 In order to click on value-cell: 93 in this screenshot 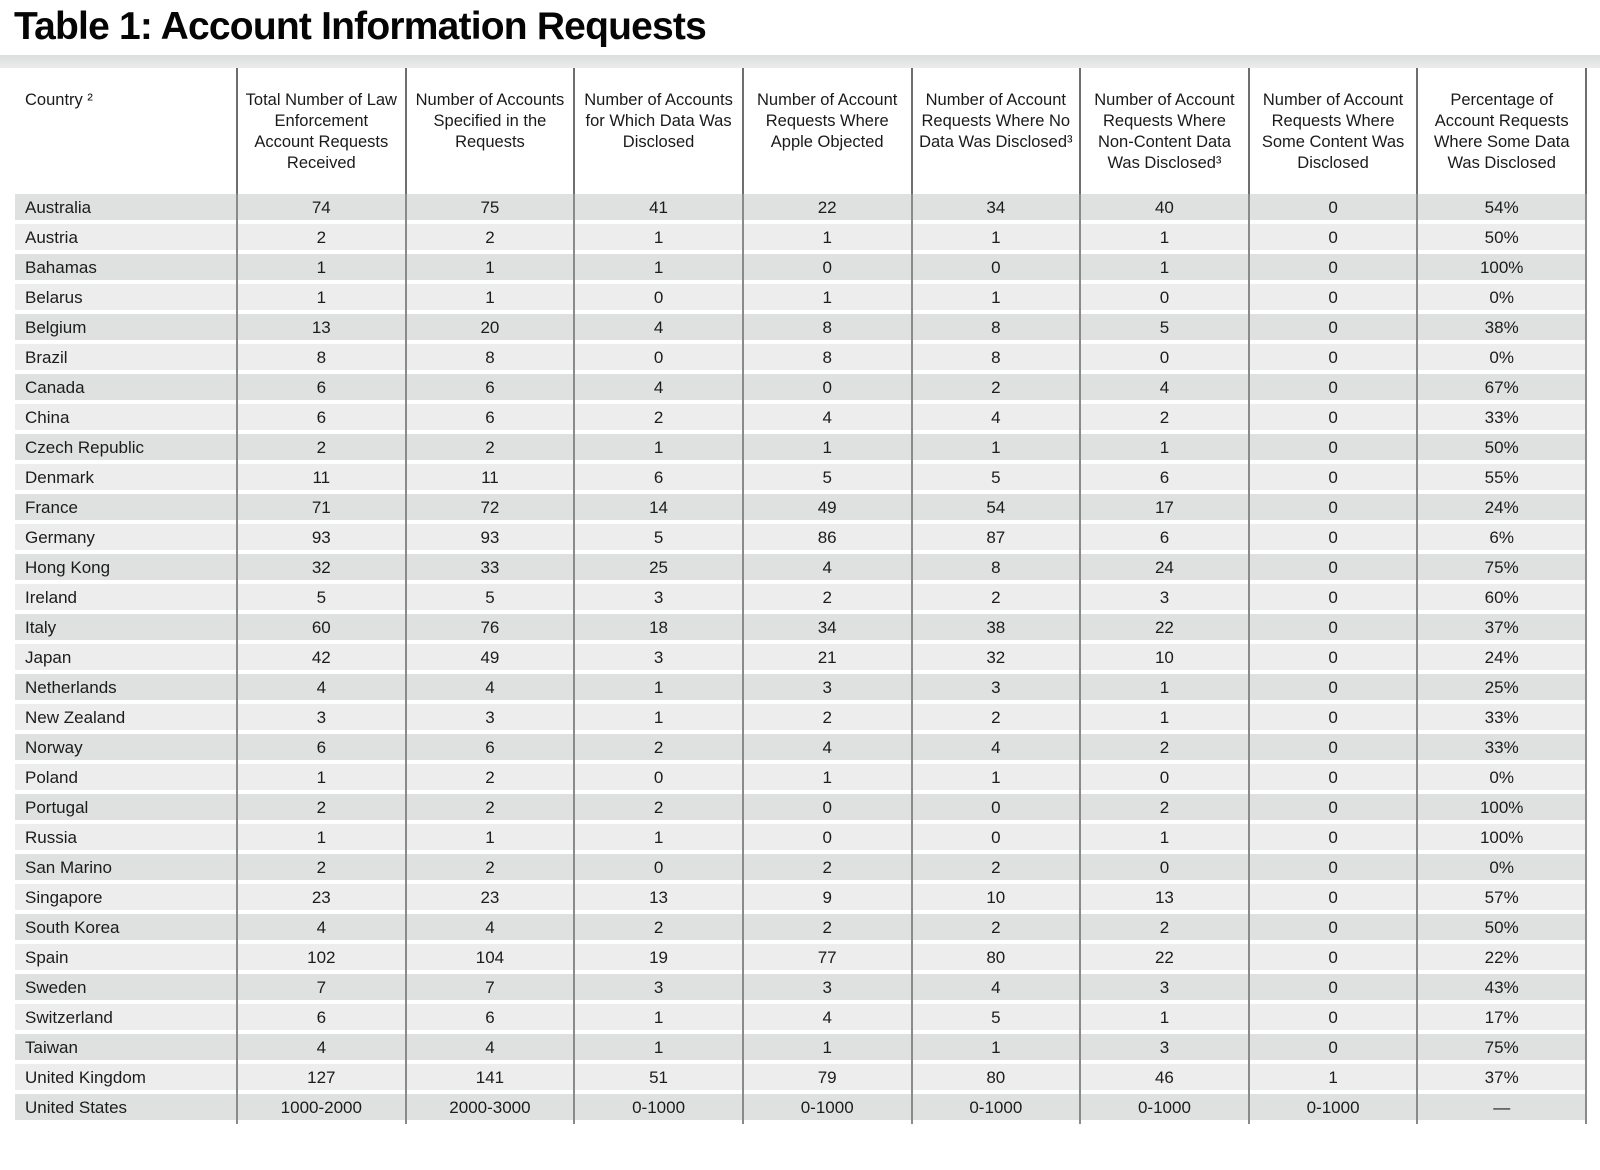, I will do `click(321, 538)`.